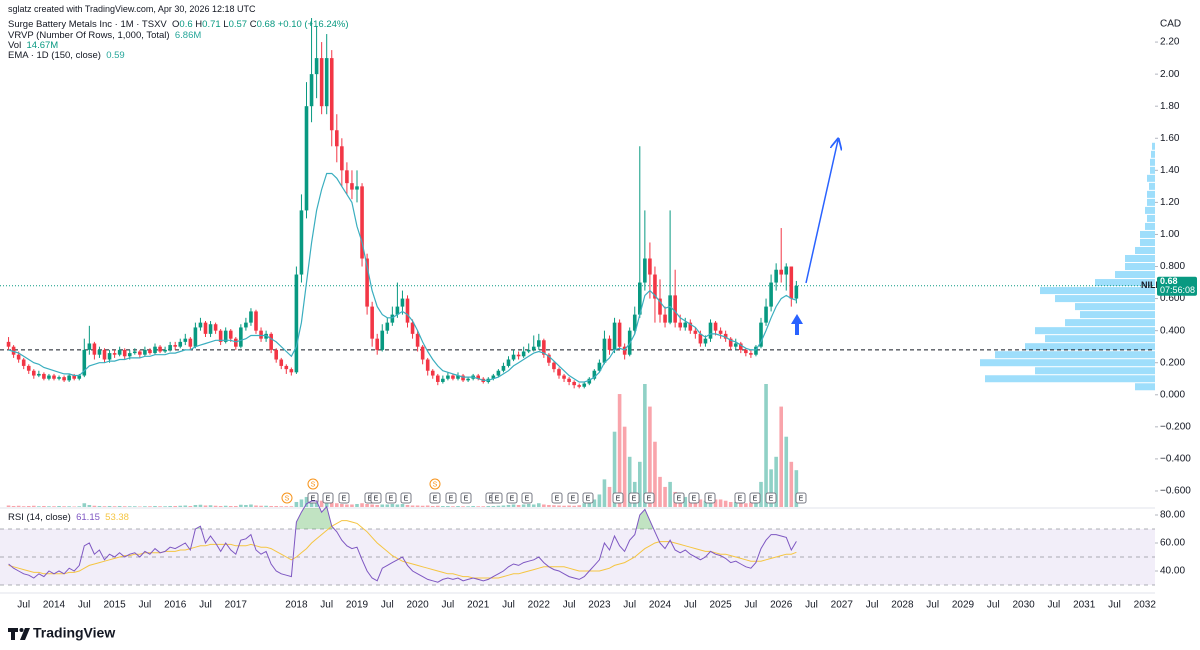  What do you see at coordinates (1172, 362) in the screenshot?
I see `y-tick-label: 0.200` at bounding box center [1172, 362].